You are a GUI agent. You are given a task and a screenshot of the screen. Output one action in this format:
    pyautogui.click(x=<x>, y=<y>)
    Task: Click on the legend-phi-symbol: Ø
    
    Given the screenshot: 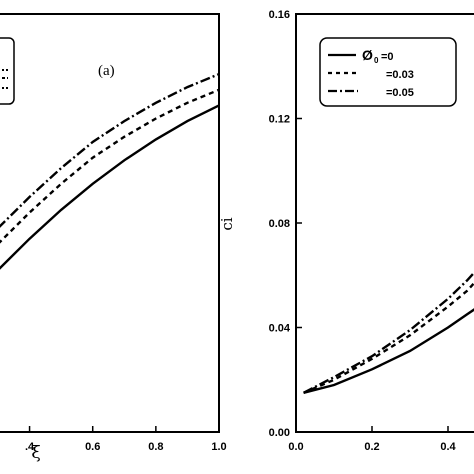 What is the action you would take?
    pyautogui.click(x=367, y=55)
    